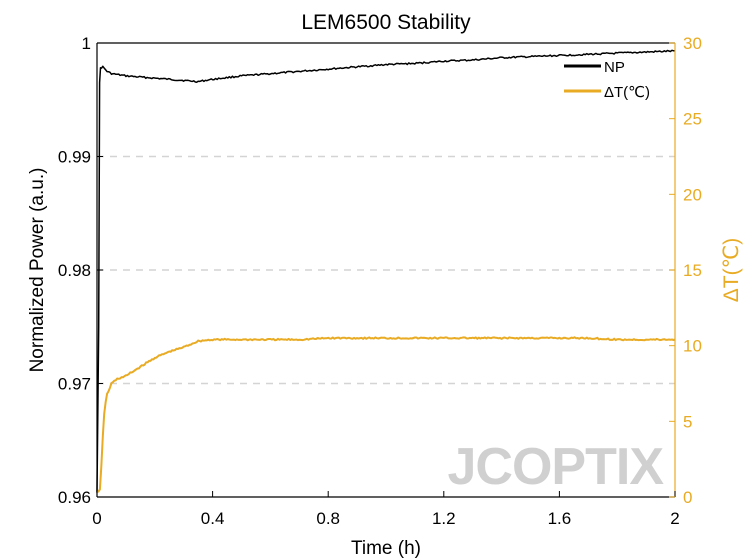  Describe the element at coordinates (74, 497) in the screenshot. I see `y-left-tick-label-0: 0.96` at that location.